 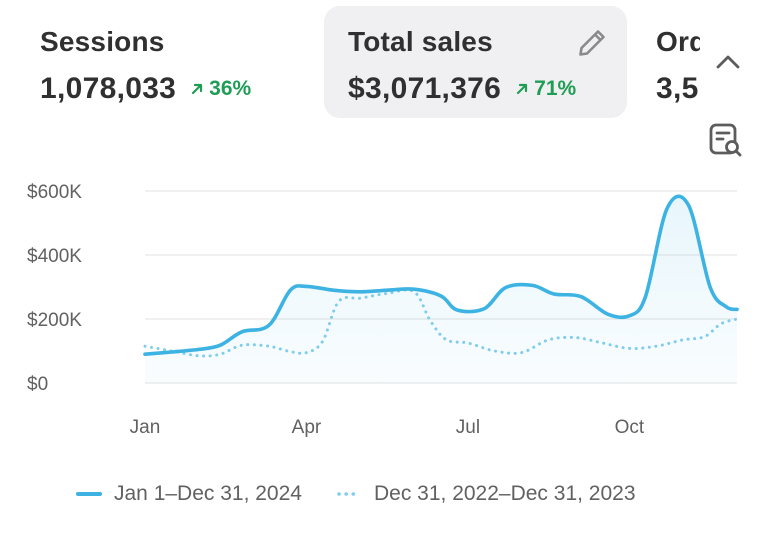 What do you see at coordinates (555, 88) in the screenshot?
I see `metric-delta-value: 71%` at bounding box center [555, 88].